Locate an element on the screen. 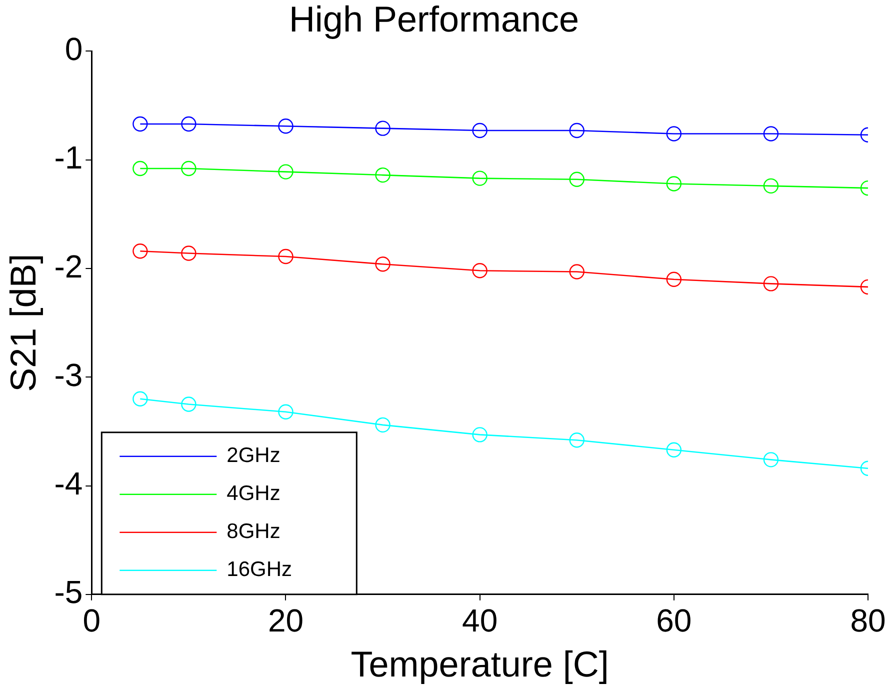  y-tick-label: -1 is located at coordinates (68, 158).